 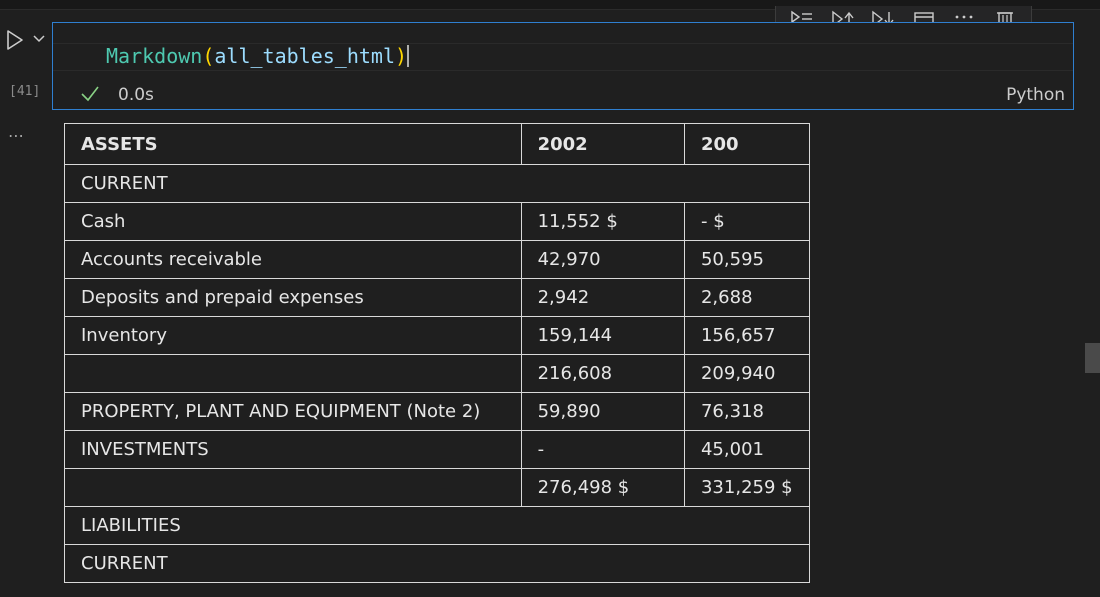 What do you see at coordinates (602, 487) in the screenshot?
I see `value-cell: 276,498 $` at bounding box center [602, 487].